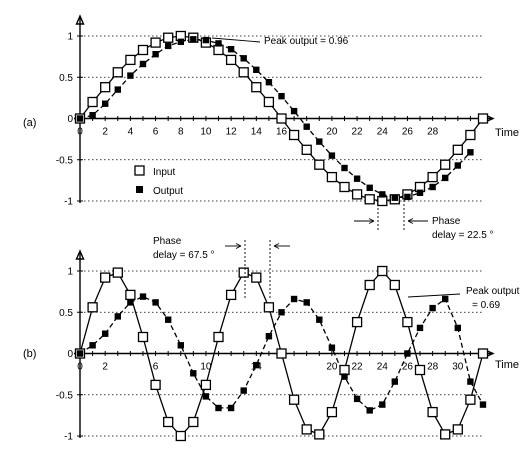 Image resolution: width=530 pixels, height=456 pixels. What do you see at coordinates (446, 221) in the screenshot?
I see `phase-label-a-1: Phase` at bounding box center [446, 221].